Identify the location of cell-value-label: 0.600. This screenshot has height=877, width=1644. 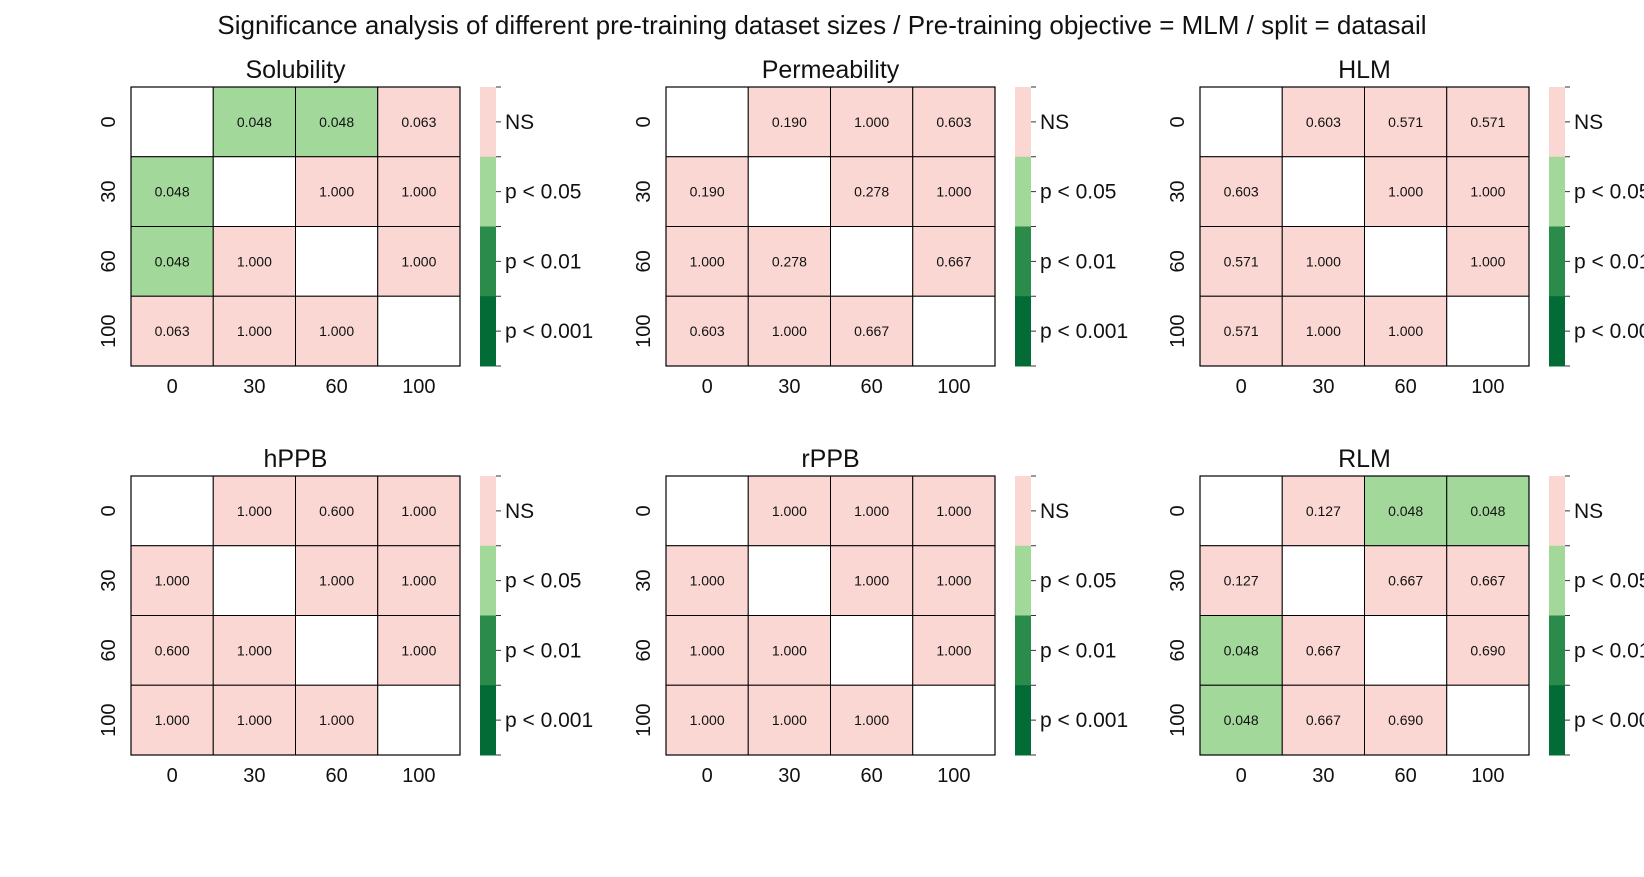
(336, 511).